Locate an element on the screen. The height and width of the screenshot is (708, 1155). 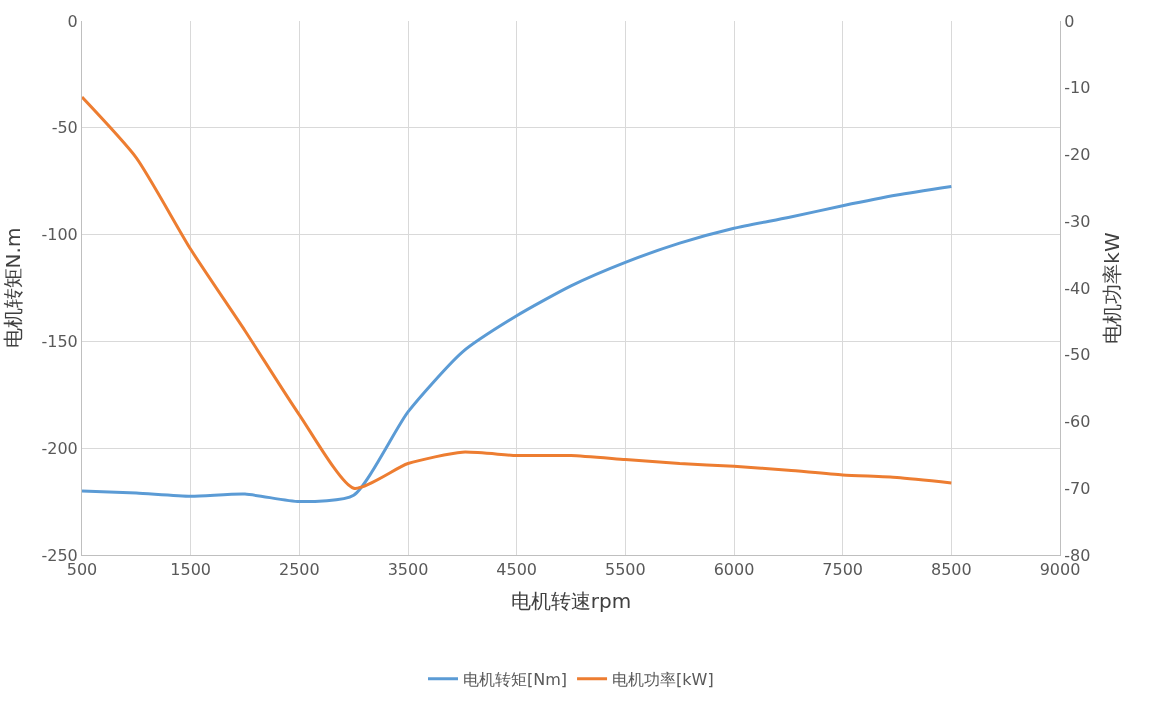
legend-label: 电机转矩[Nm] is located at coordinates (515, 679).